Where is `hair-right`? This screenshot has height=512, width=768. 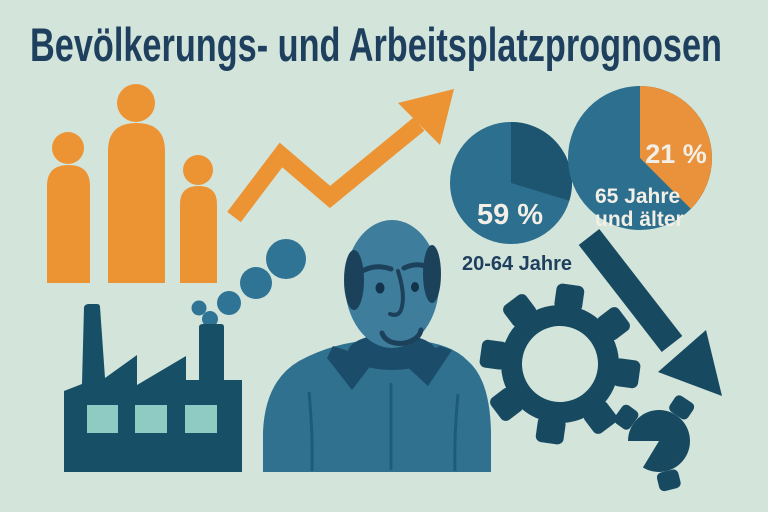 hair-right is located at coordinates (432, 274).